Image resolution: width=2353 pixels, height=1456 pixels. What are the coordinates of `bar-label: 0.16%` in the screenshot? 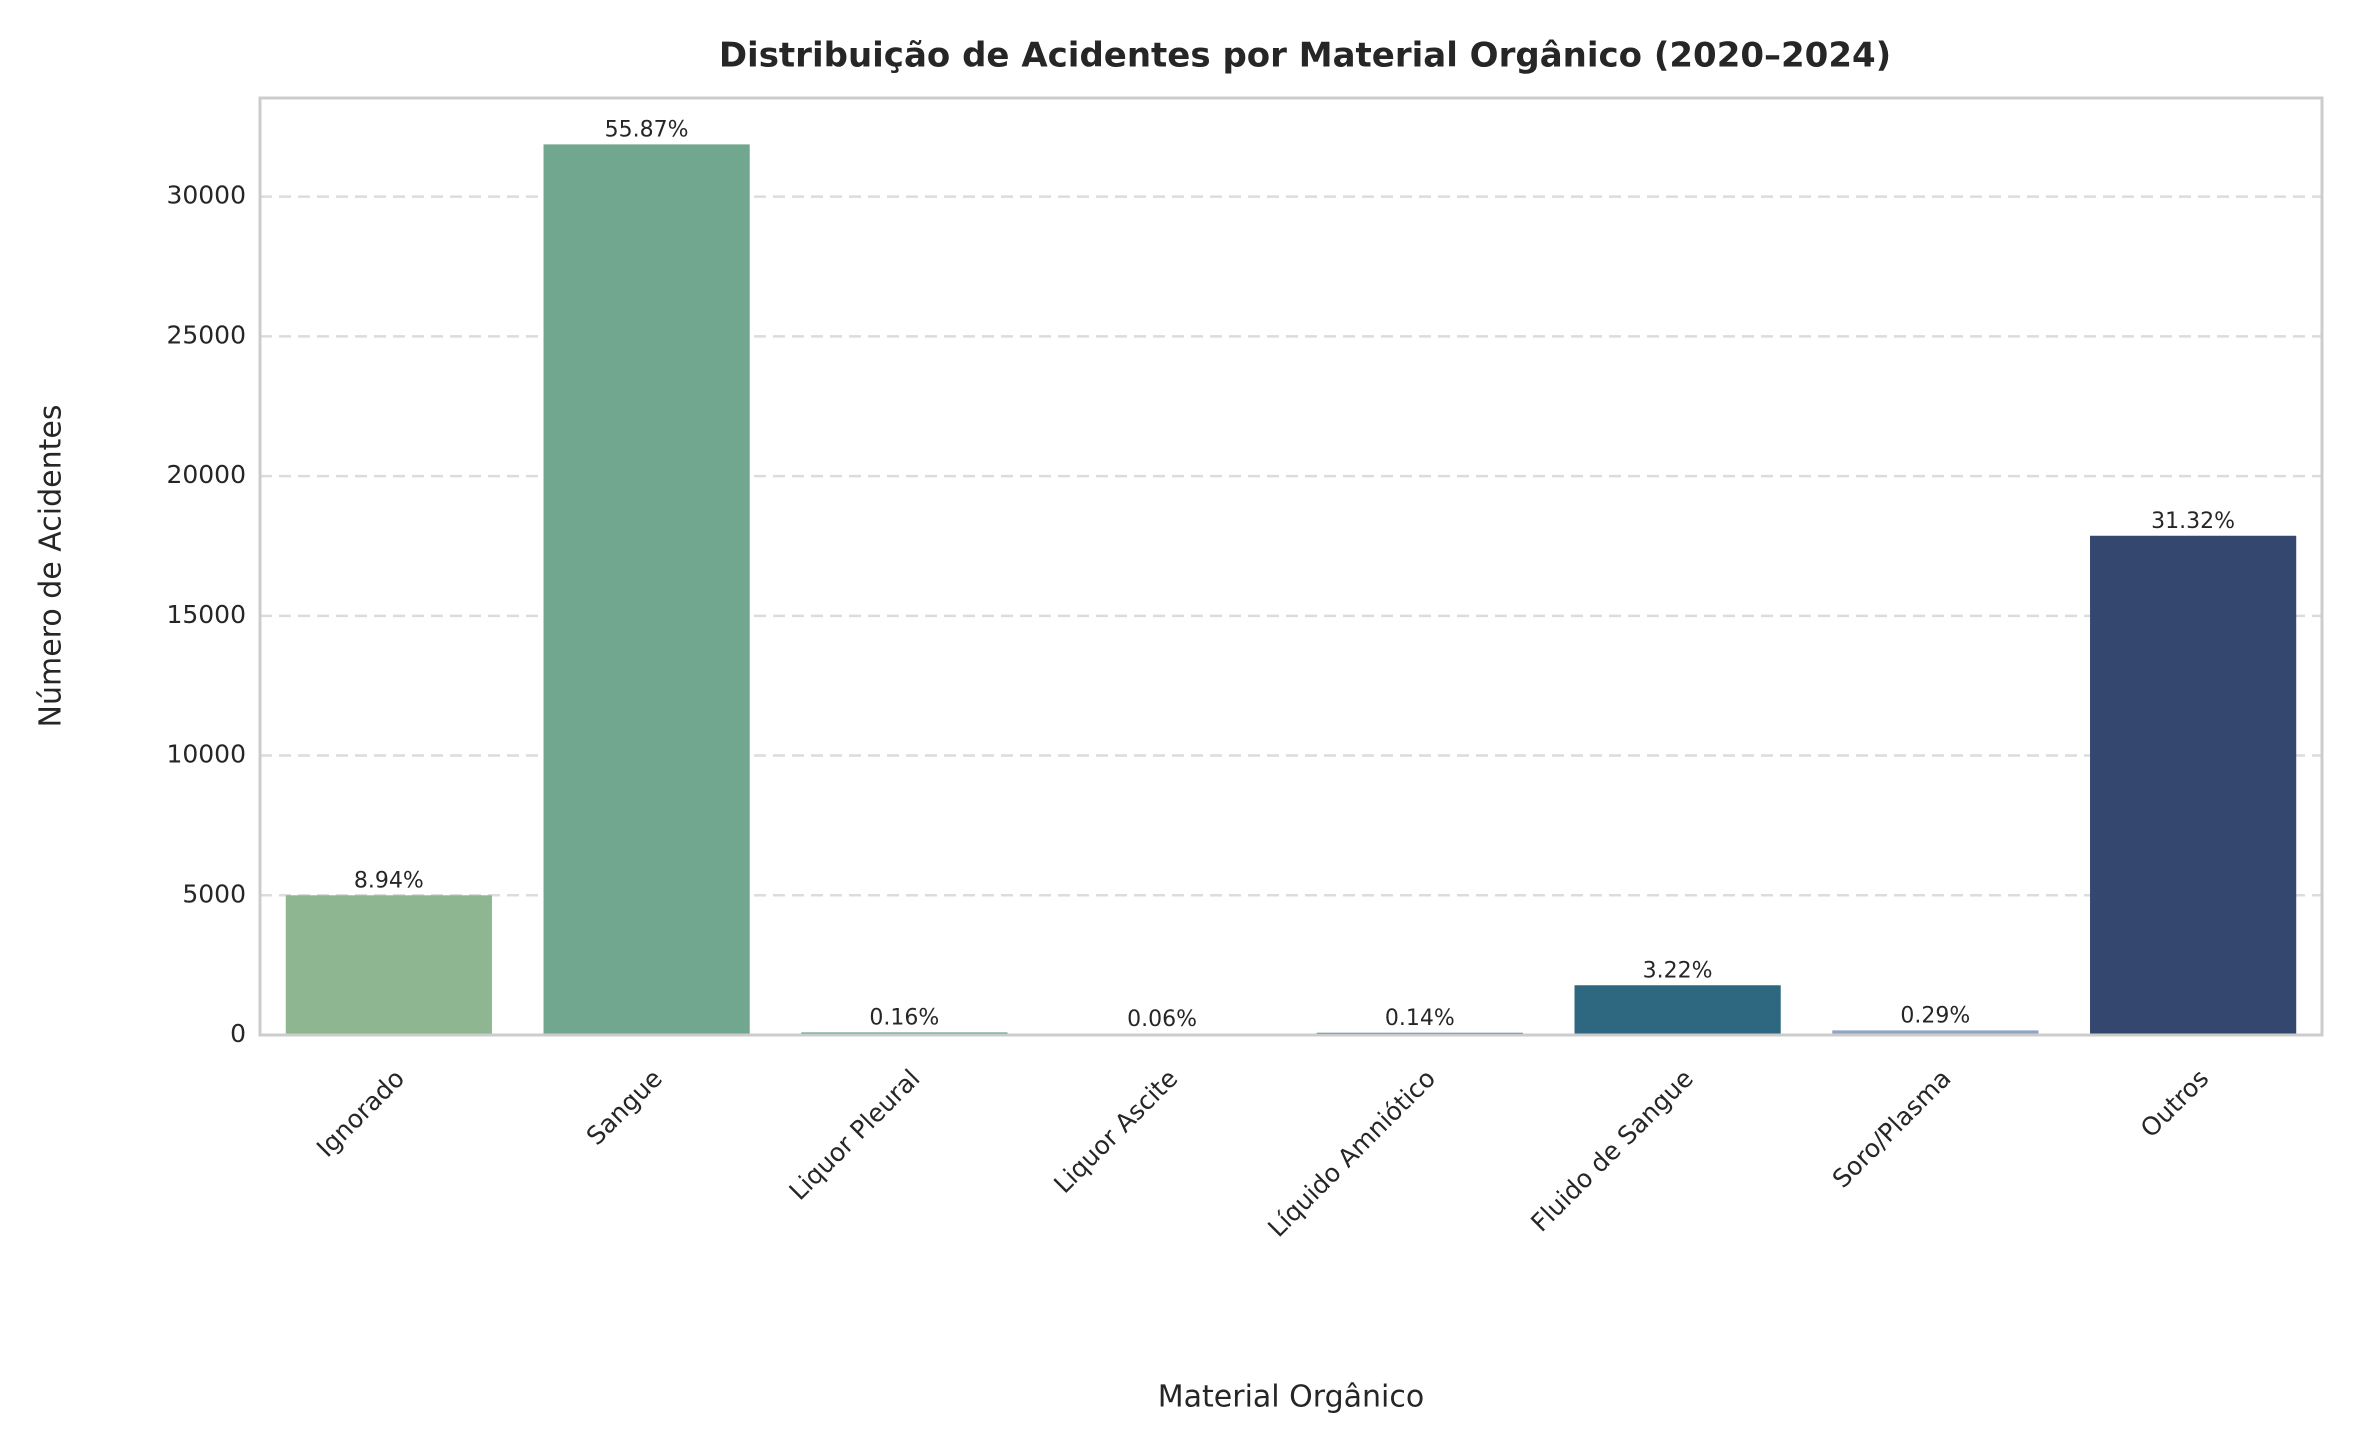 It's located at (904, 1017).